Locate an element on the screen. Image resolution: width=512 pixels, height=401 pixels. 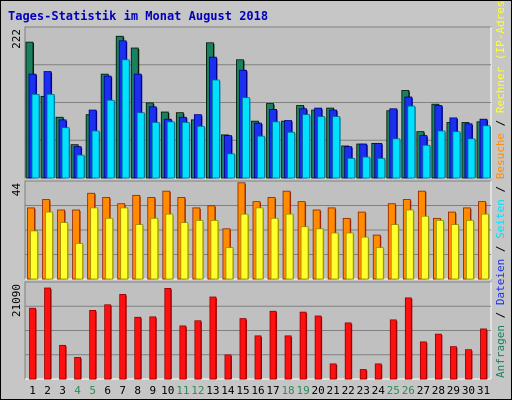
panel-2-bar-rechner-ip-adressen--day-29 is located at coordinates (455, 252).